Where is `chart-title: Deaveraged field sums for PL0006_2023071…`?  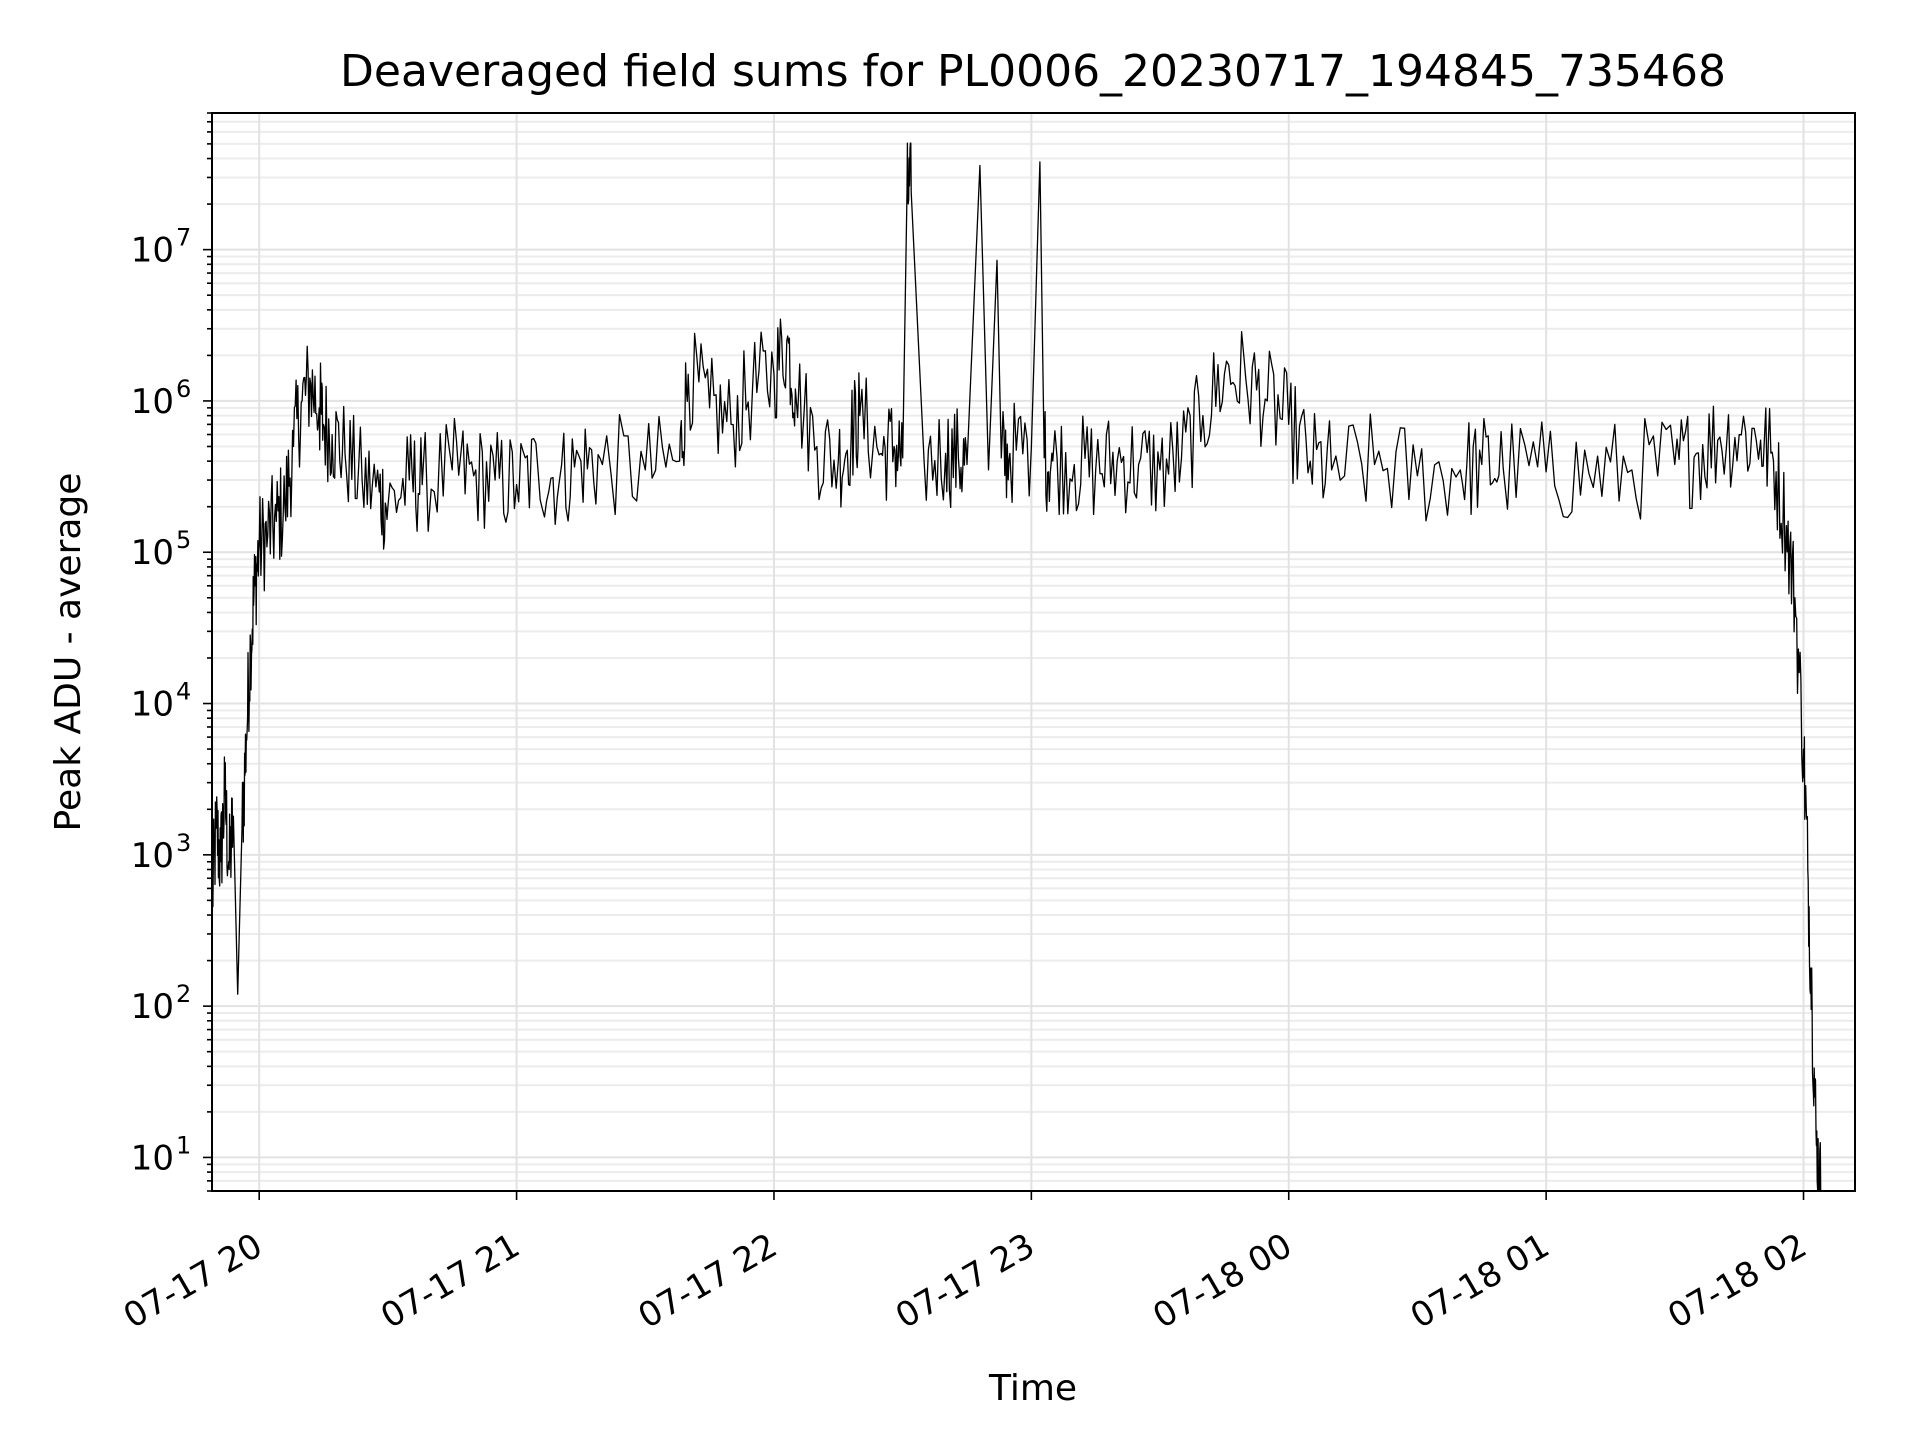 chart-title: Deaveraged field sums for PL0006_2023071… is located at coordinates (1033, 71).